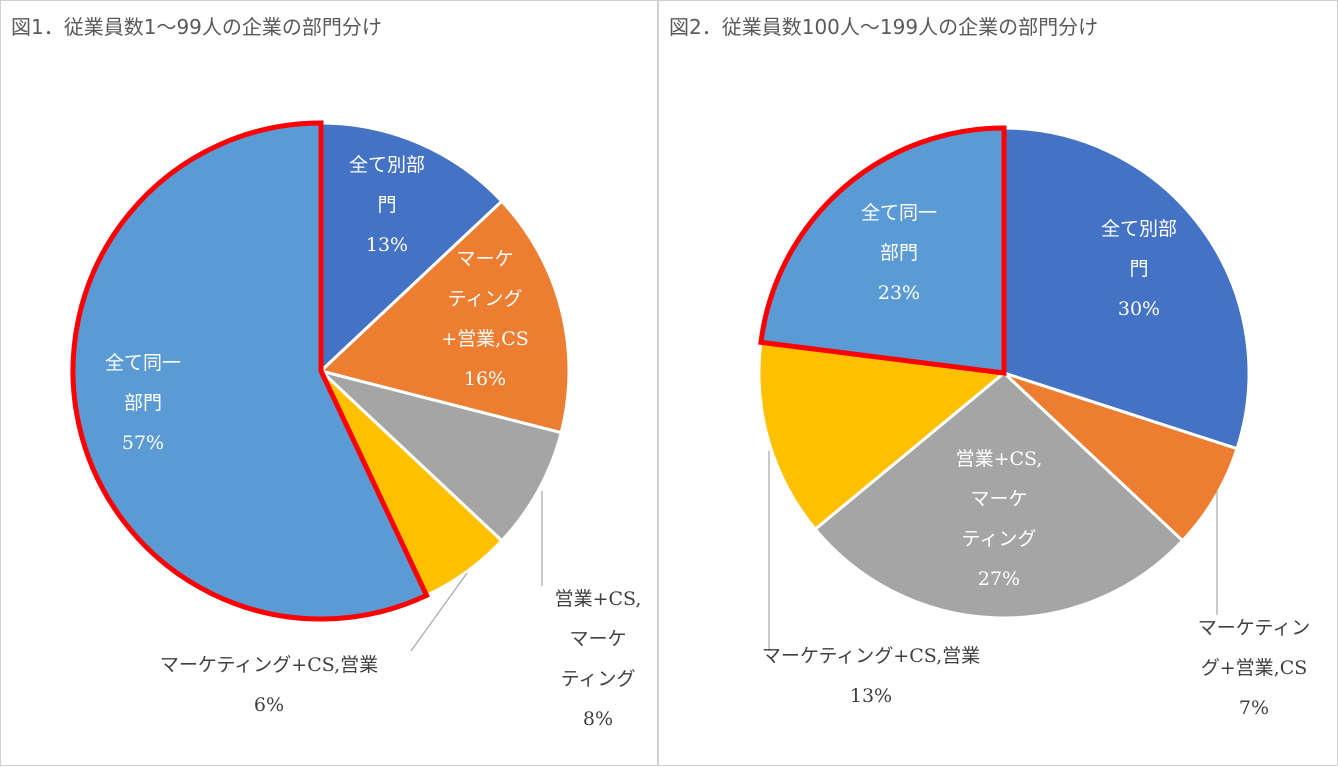 The width and height of the screenshot is (1338, 767). I want to click on slice-percent-label: 7%, so click(1254, 708).